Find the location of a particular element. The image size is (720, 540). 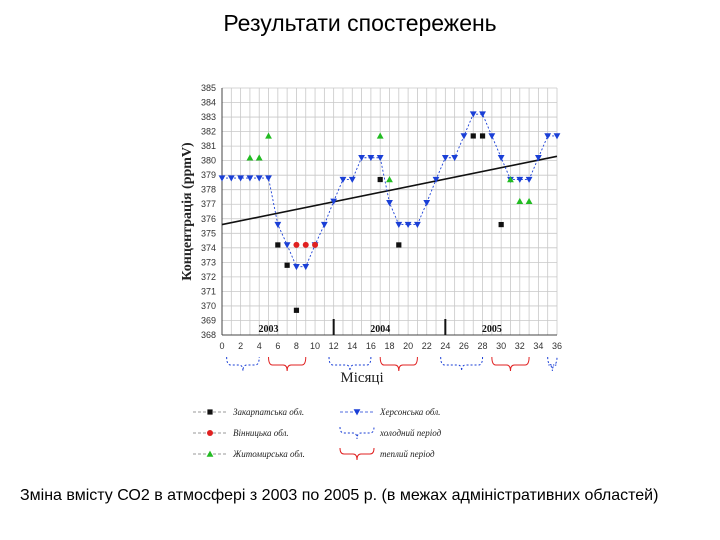

y-axis-label: Концентрація (ppmV) is located at coordinates (187, 211).